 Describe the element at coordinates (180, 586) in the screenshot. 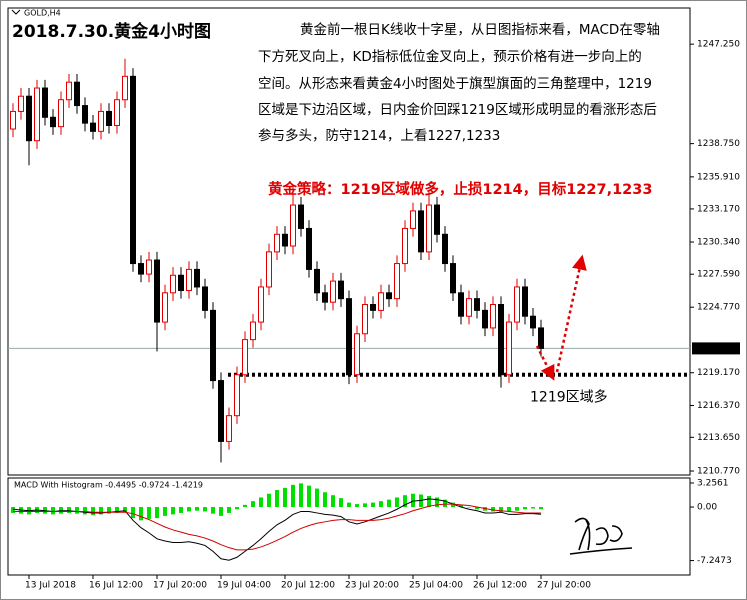

I see `x-tick-label: 17 Jul 20:00` at that location.